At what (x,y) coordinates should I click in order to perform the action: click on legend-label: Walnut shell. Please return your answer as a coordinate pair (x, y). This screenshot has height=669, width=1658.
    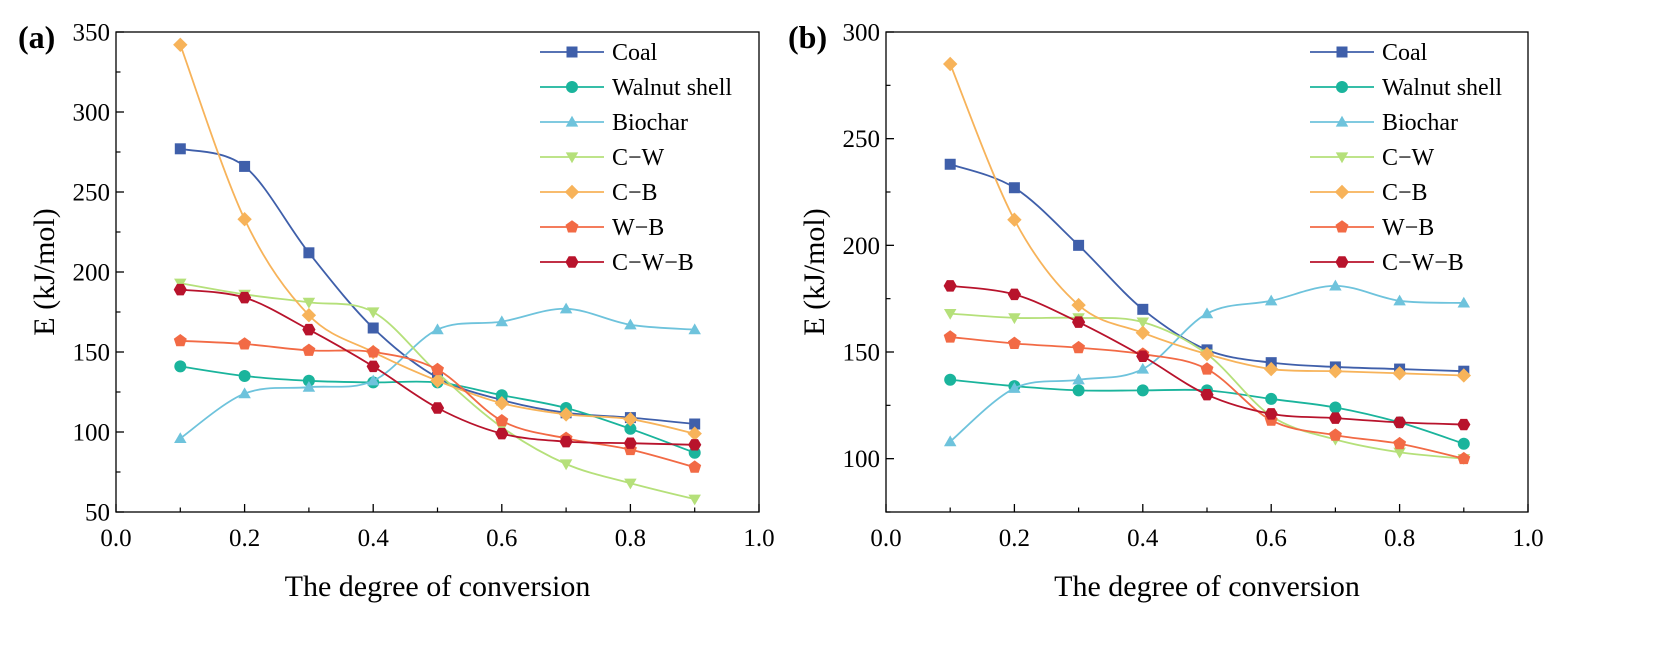
    Looking at the image, I should click on (1442, 88).